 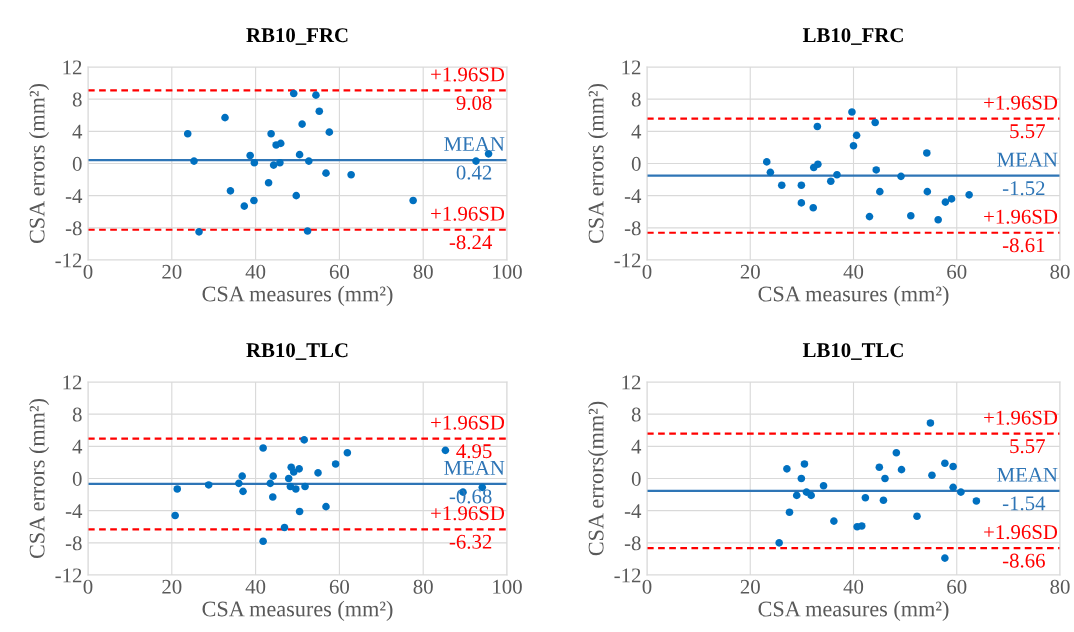 I want to click on annotation: 5.57, so click(x=1027, y=446).